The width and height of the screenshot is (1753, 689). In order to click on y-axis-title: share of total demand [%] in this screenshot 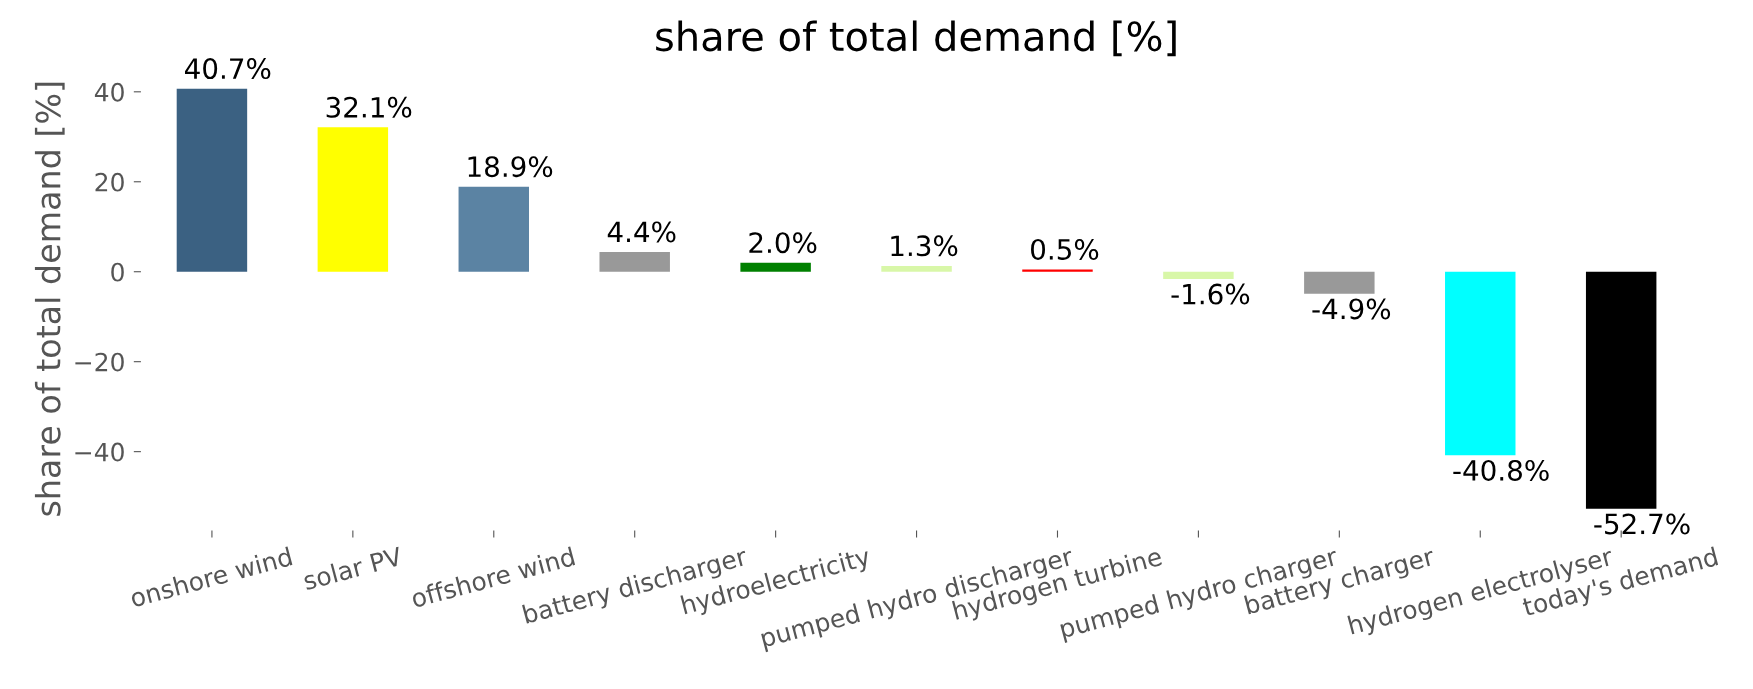, I will do `click(49, 299)`.